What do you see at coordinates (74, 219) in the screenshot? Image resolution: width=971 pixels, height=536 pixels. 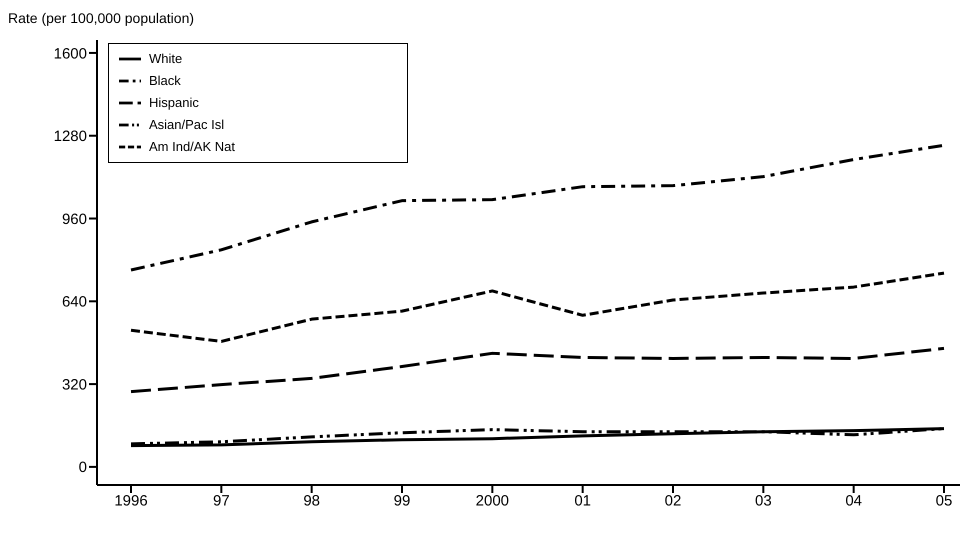 I see `y-tick-label: 960` at bounding box center [74, 219].